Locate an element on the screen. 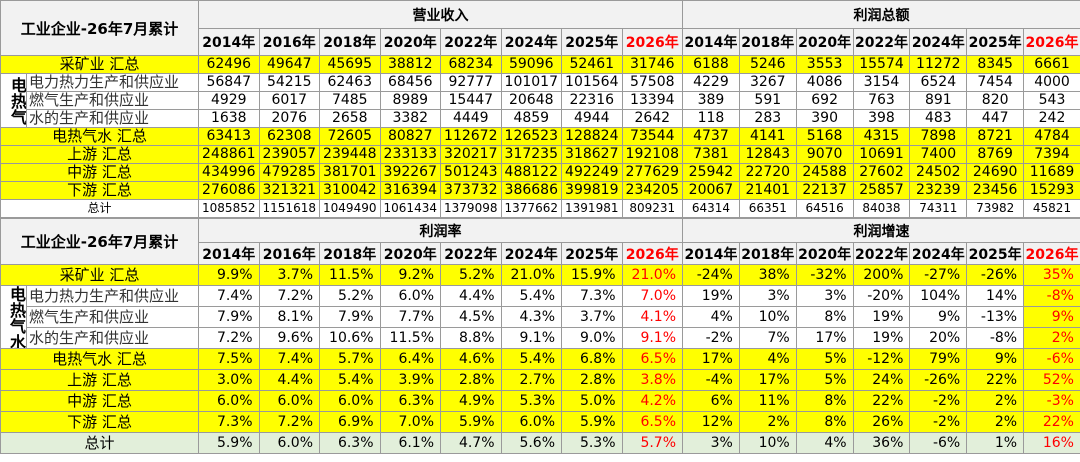 The height and width of the screenshot is (462, 1080). value-cell: 62496 is located at coordinates (229, 64).